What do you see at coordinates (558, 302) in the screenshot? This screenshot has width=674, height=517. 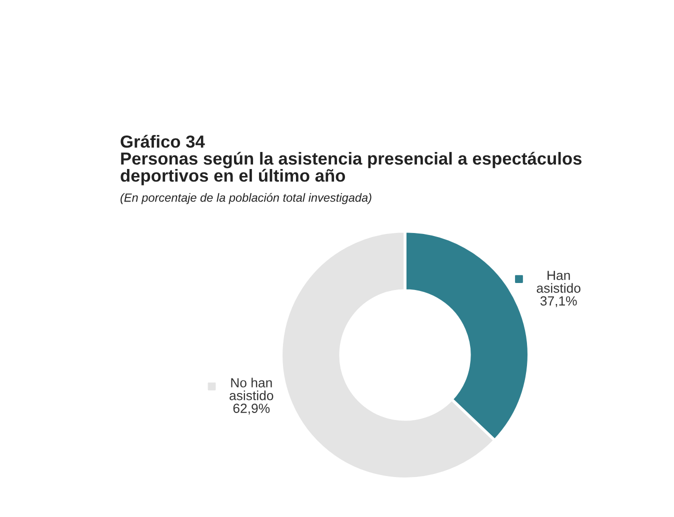 I see `data-label: 37,1%` at bounding box center [558, 302].